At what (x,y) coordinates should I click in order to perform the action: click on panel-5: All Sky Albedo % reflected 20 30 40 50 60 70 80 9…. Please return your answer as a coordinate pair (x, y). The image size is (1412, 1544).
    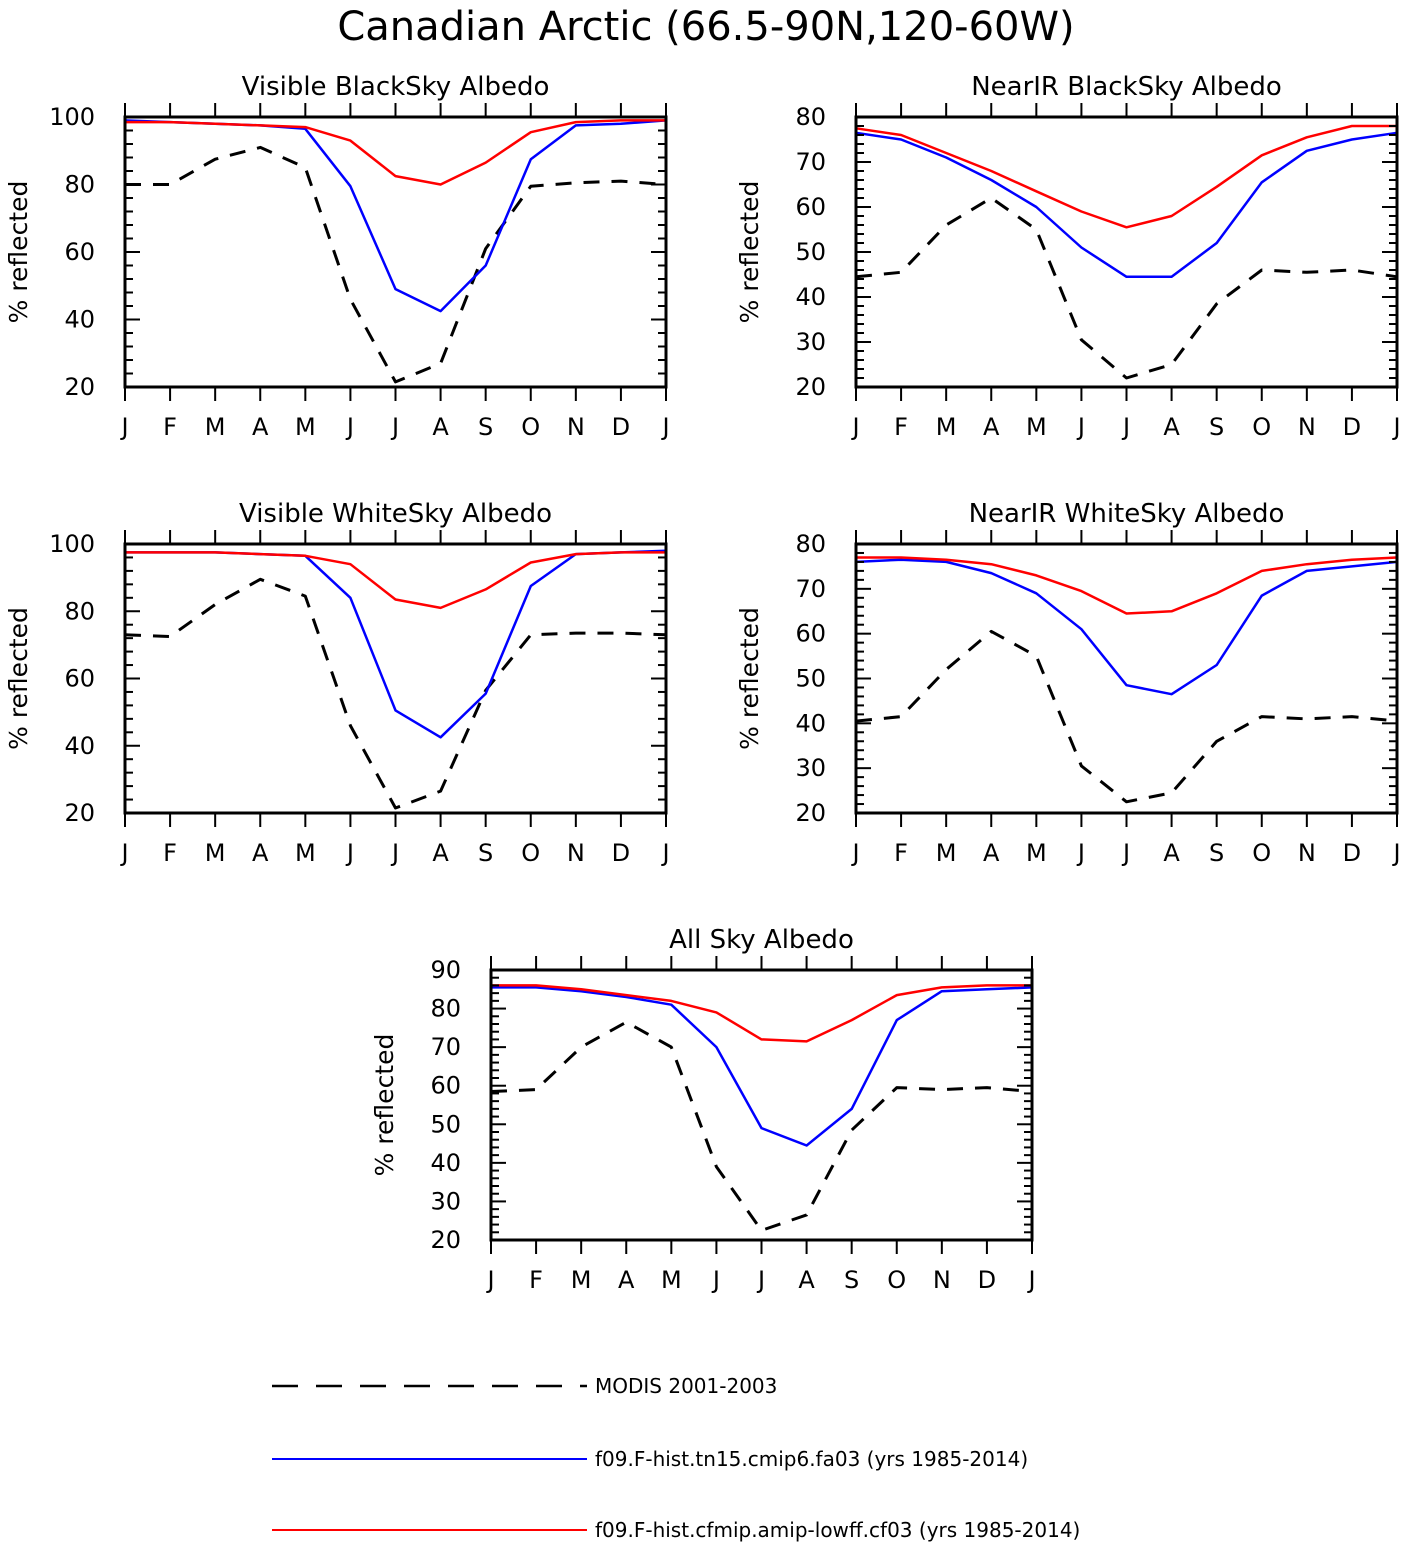
    Looking at the image, I should click on (703, 1109).